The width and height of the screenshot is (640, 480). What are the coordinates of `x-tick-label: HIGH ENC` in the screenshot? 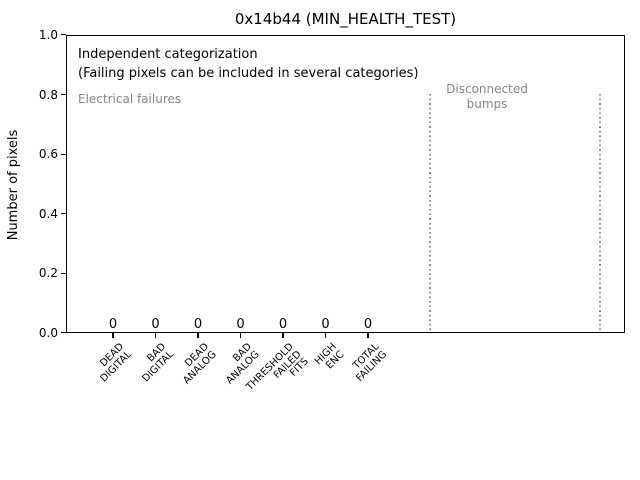 It's located at (329, 356).